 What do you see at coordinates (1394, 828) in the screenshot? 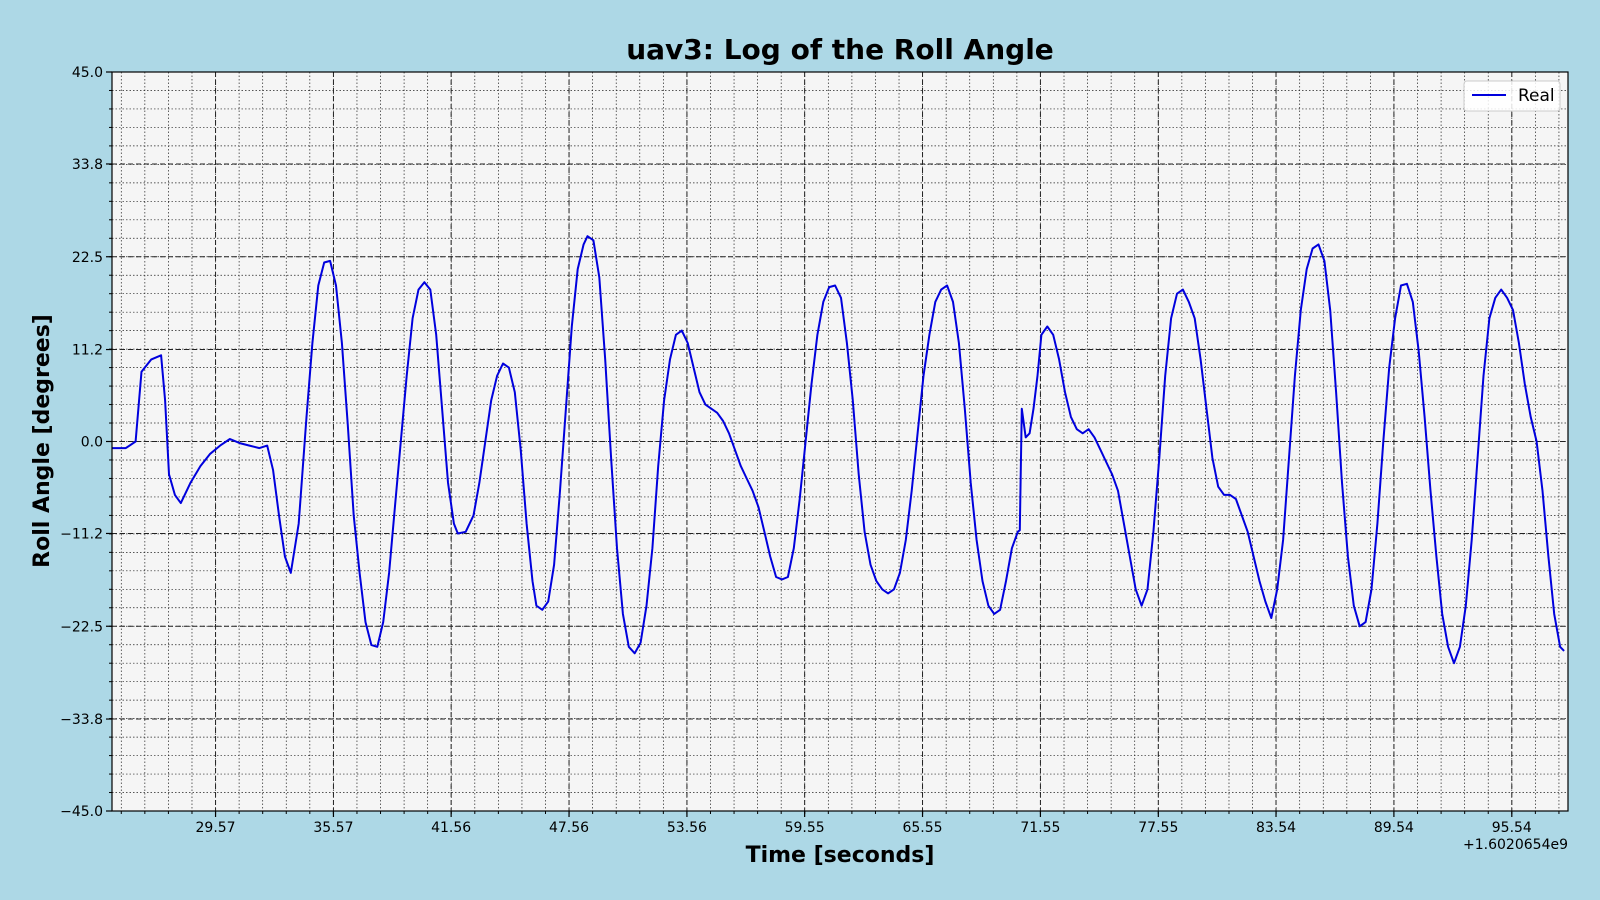
I see `x-tick-label: 89.54` at bounding box center [1394, 828].